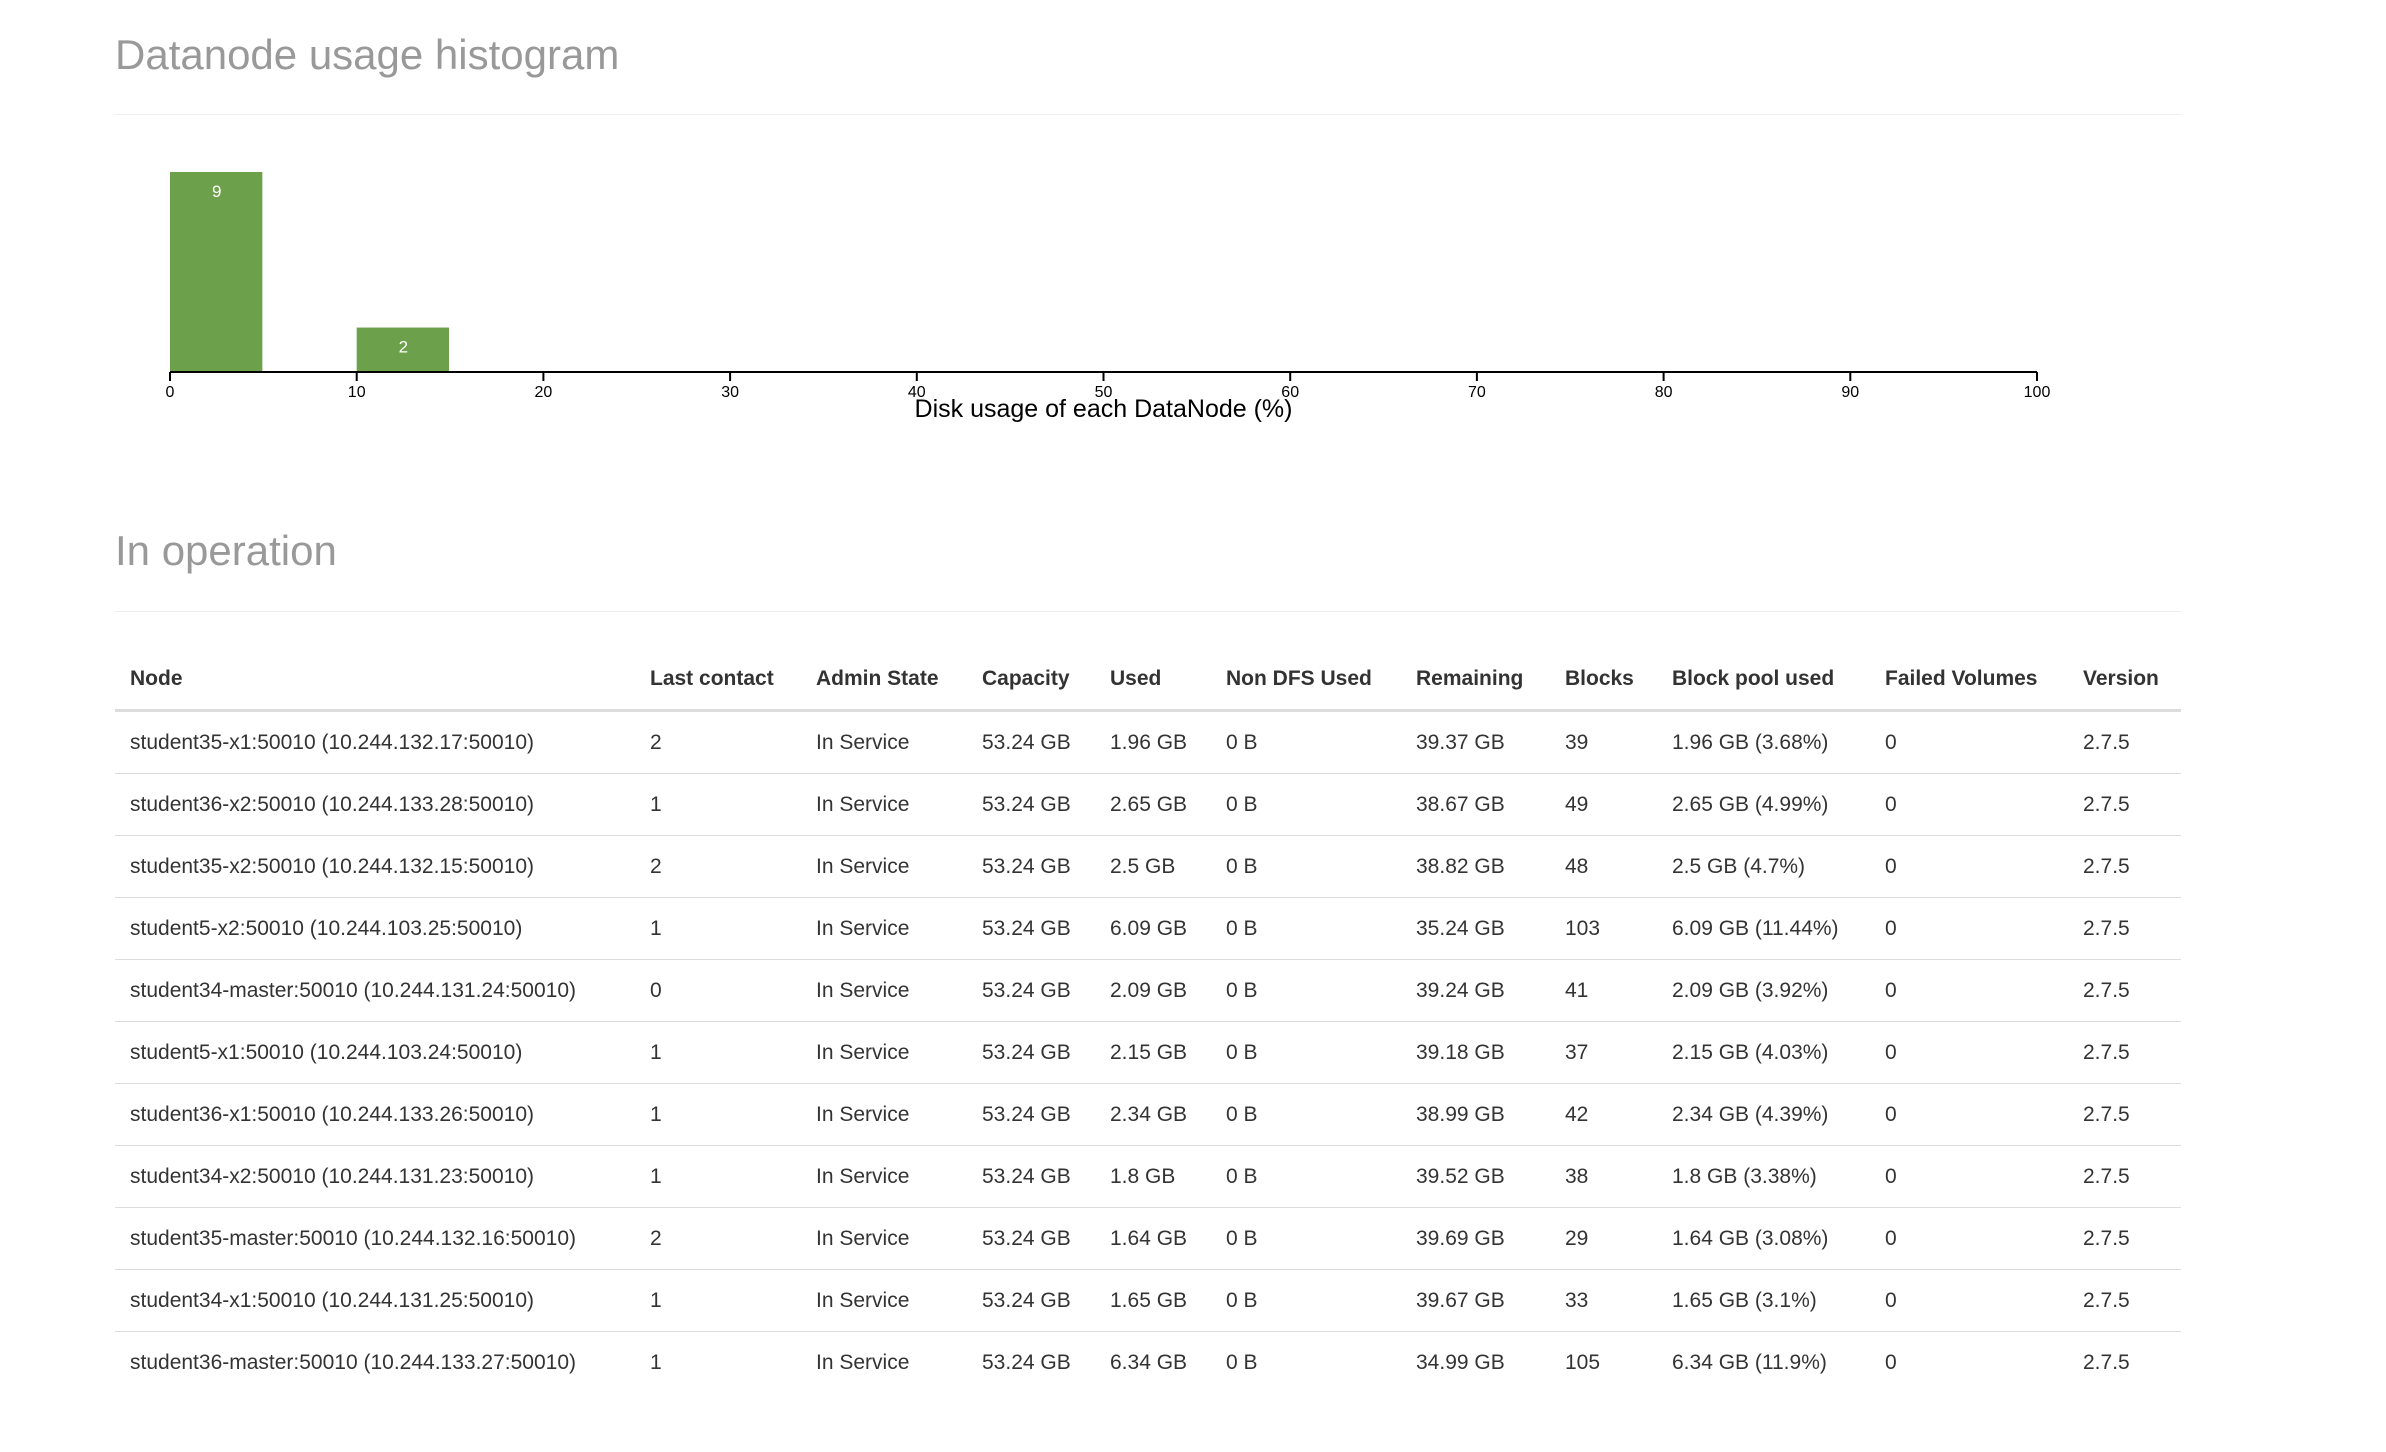  I want to click on x-axis-tick-label: 100, so click(2037, 392).